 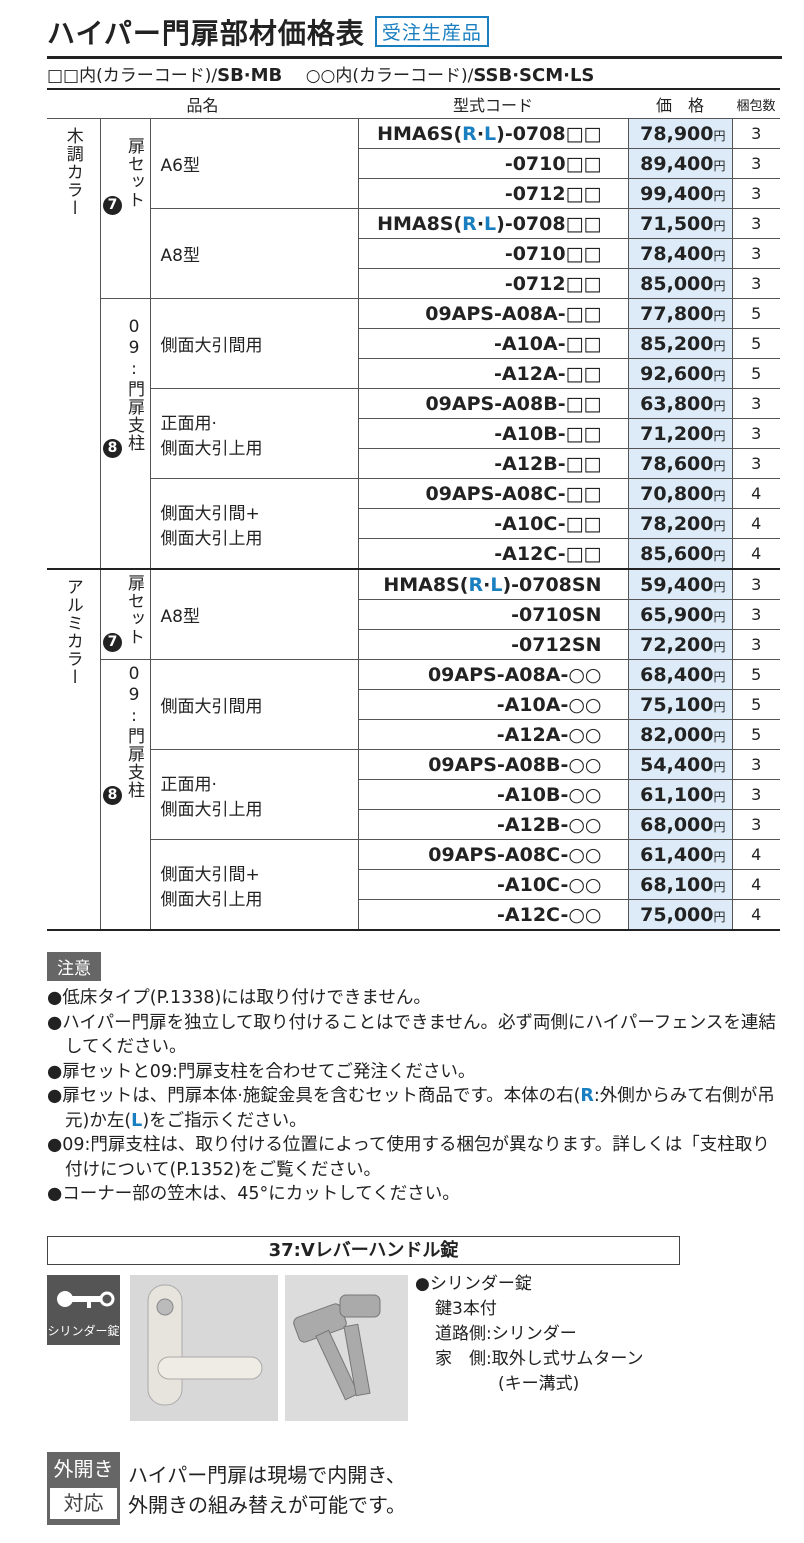 What do you see at coordinates (413, 524) in the screenshot?
I see `table-row: 側面大引間+ 側面大引上用 09APS-A08C-□□ 70,800円 4` at bounding box center [413, 524].